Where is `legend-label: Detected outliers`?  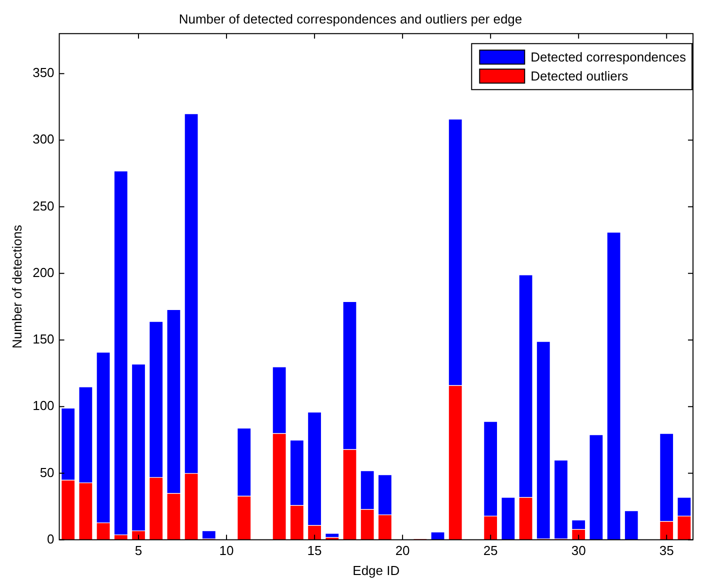 legend-label: Detected outliers is located at coordinates (579, 76).